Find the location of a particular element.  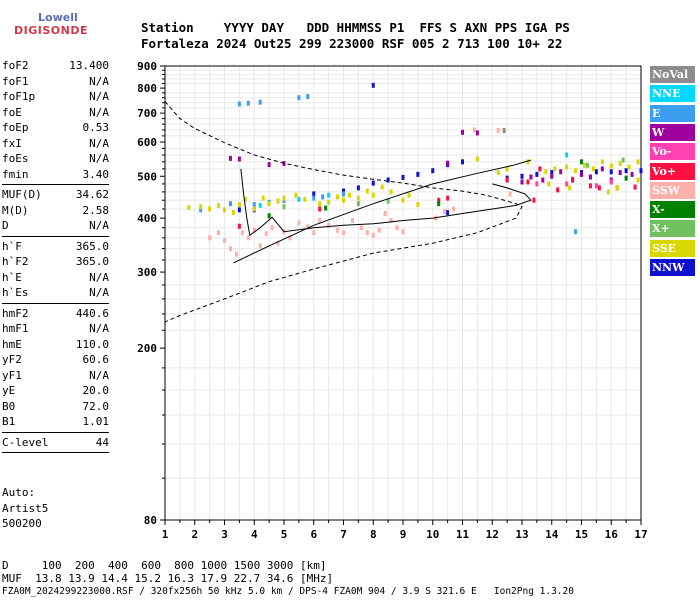

param-value: 3.40 is located at coordinates (96, 174).